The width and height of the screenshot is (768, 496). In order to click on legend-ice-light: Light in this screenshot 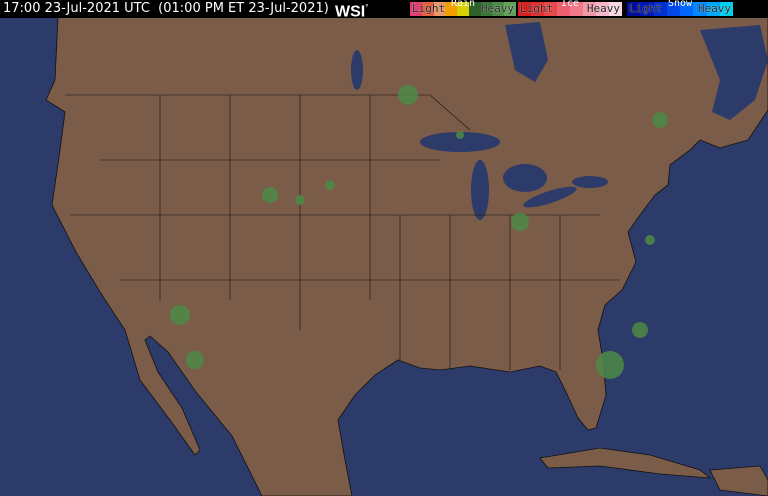, I will do `click(537, 8)`.